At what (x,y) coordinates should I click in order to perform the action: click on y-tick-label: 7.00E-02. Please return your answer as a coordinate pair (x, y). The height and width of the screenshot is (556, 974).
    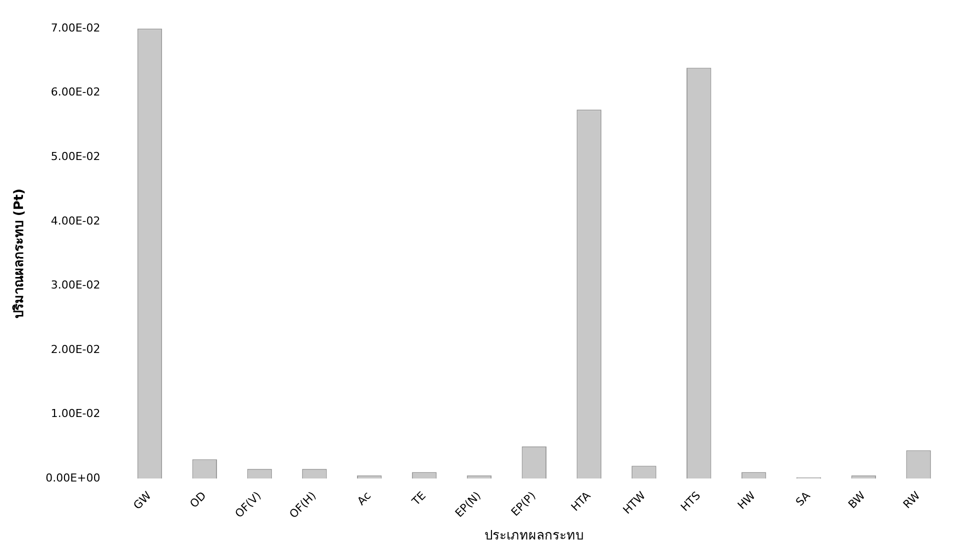
    Looking at the image, I should click on (75, 27).